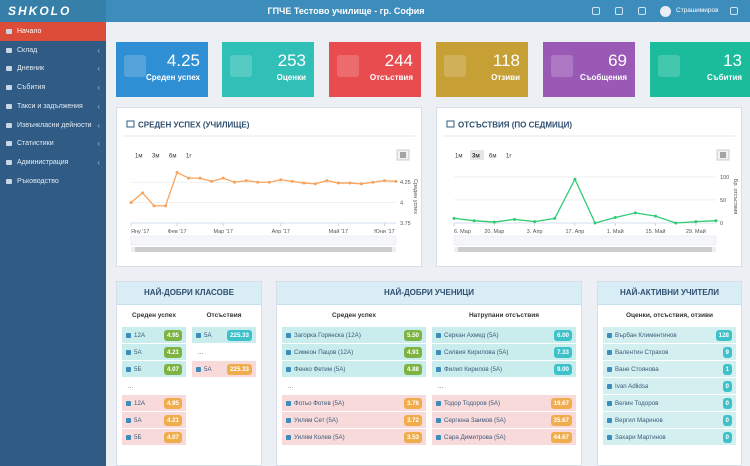  Describe the element at coordinates (669, 369) in the screenshot. I see `list-row: Ване Стоянова 1` at that location.